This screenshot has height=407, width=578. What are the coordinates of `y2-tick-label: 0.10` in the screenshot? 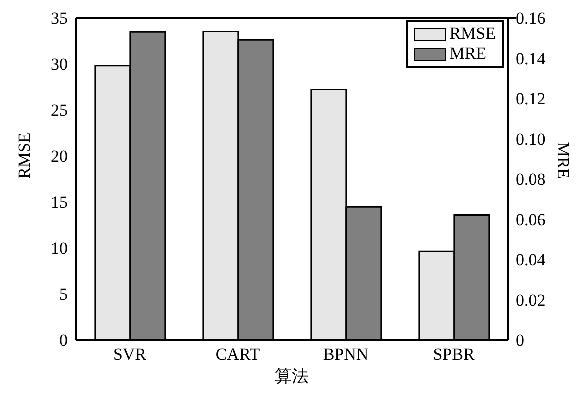 It's located at (531, 139).